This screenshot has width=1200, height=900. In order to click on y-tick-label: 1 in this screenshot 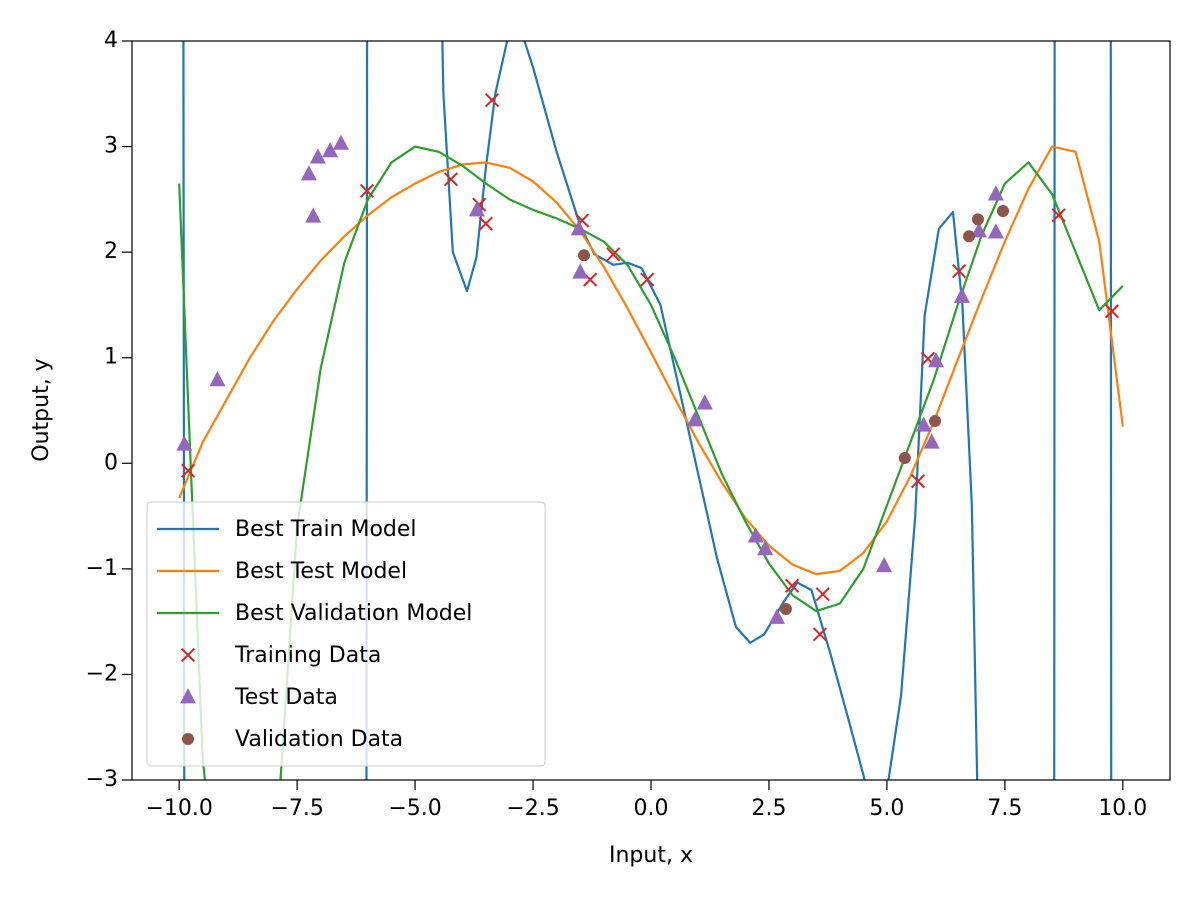, I will do `click(111, 357)`.